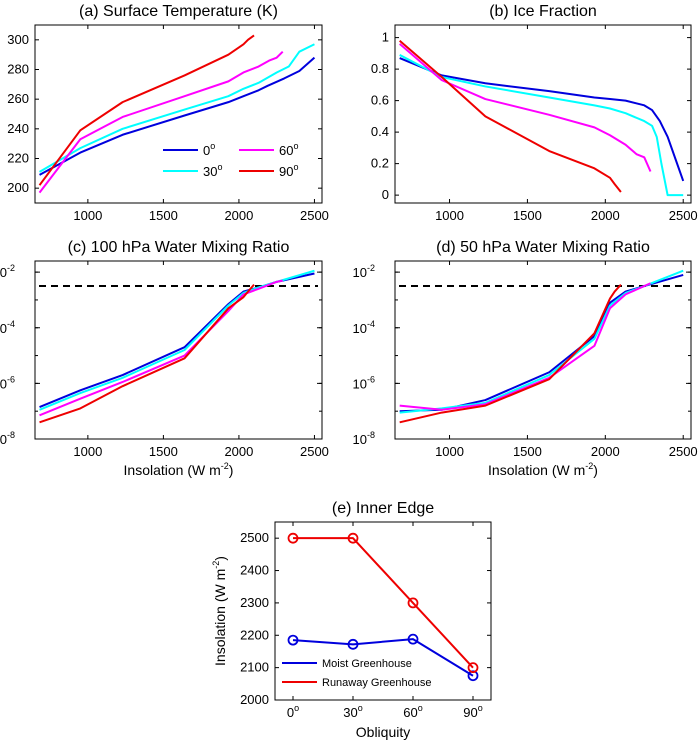  What do you see at coordinates (380, 68) in the screenshot?
I see `y-tick-label-b: 0.8` at bounding box center [380, 68].